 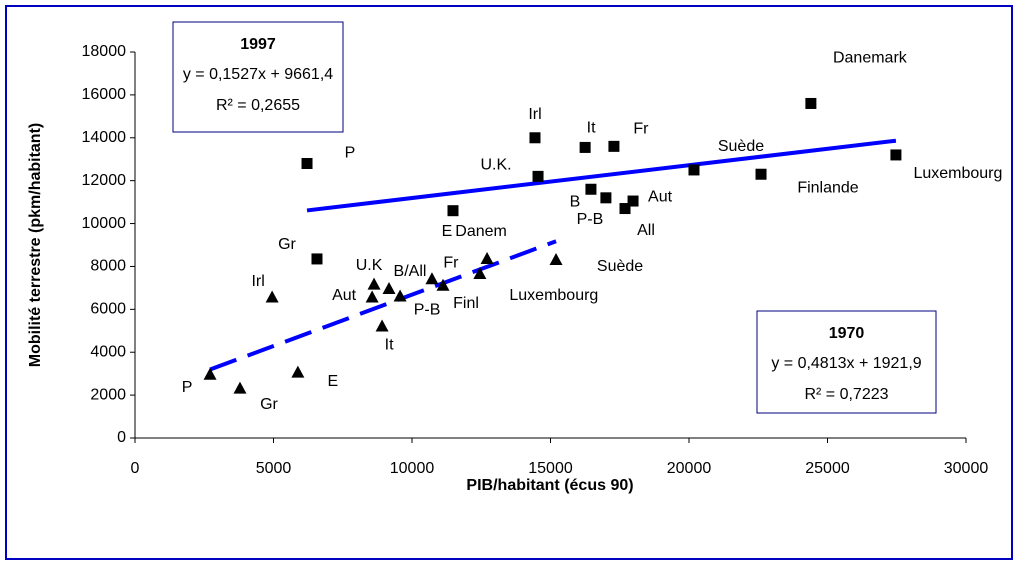 I want to click on equation: y = 0,4813x + 1921,9, so click(x=846, y=363).